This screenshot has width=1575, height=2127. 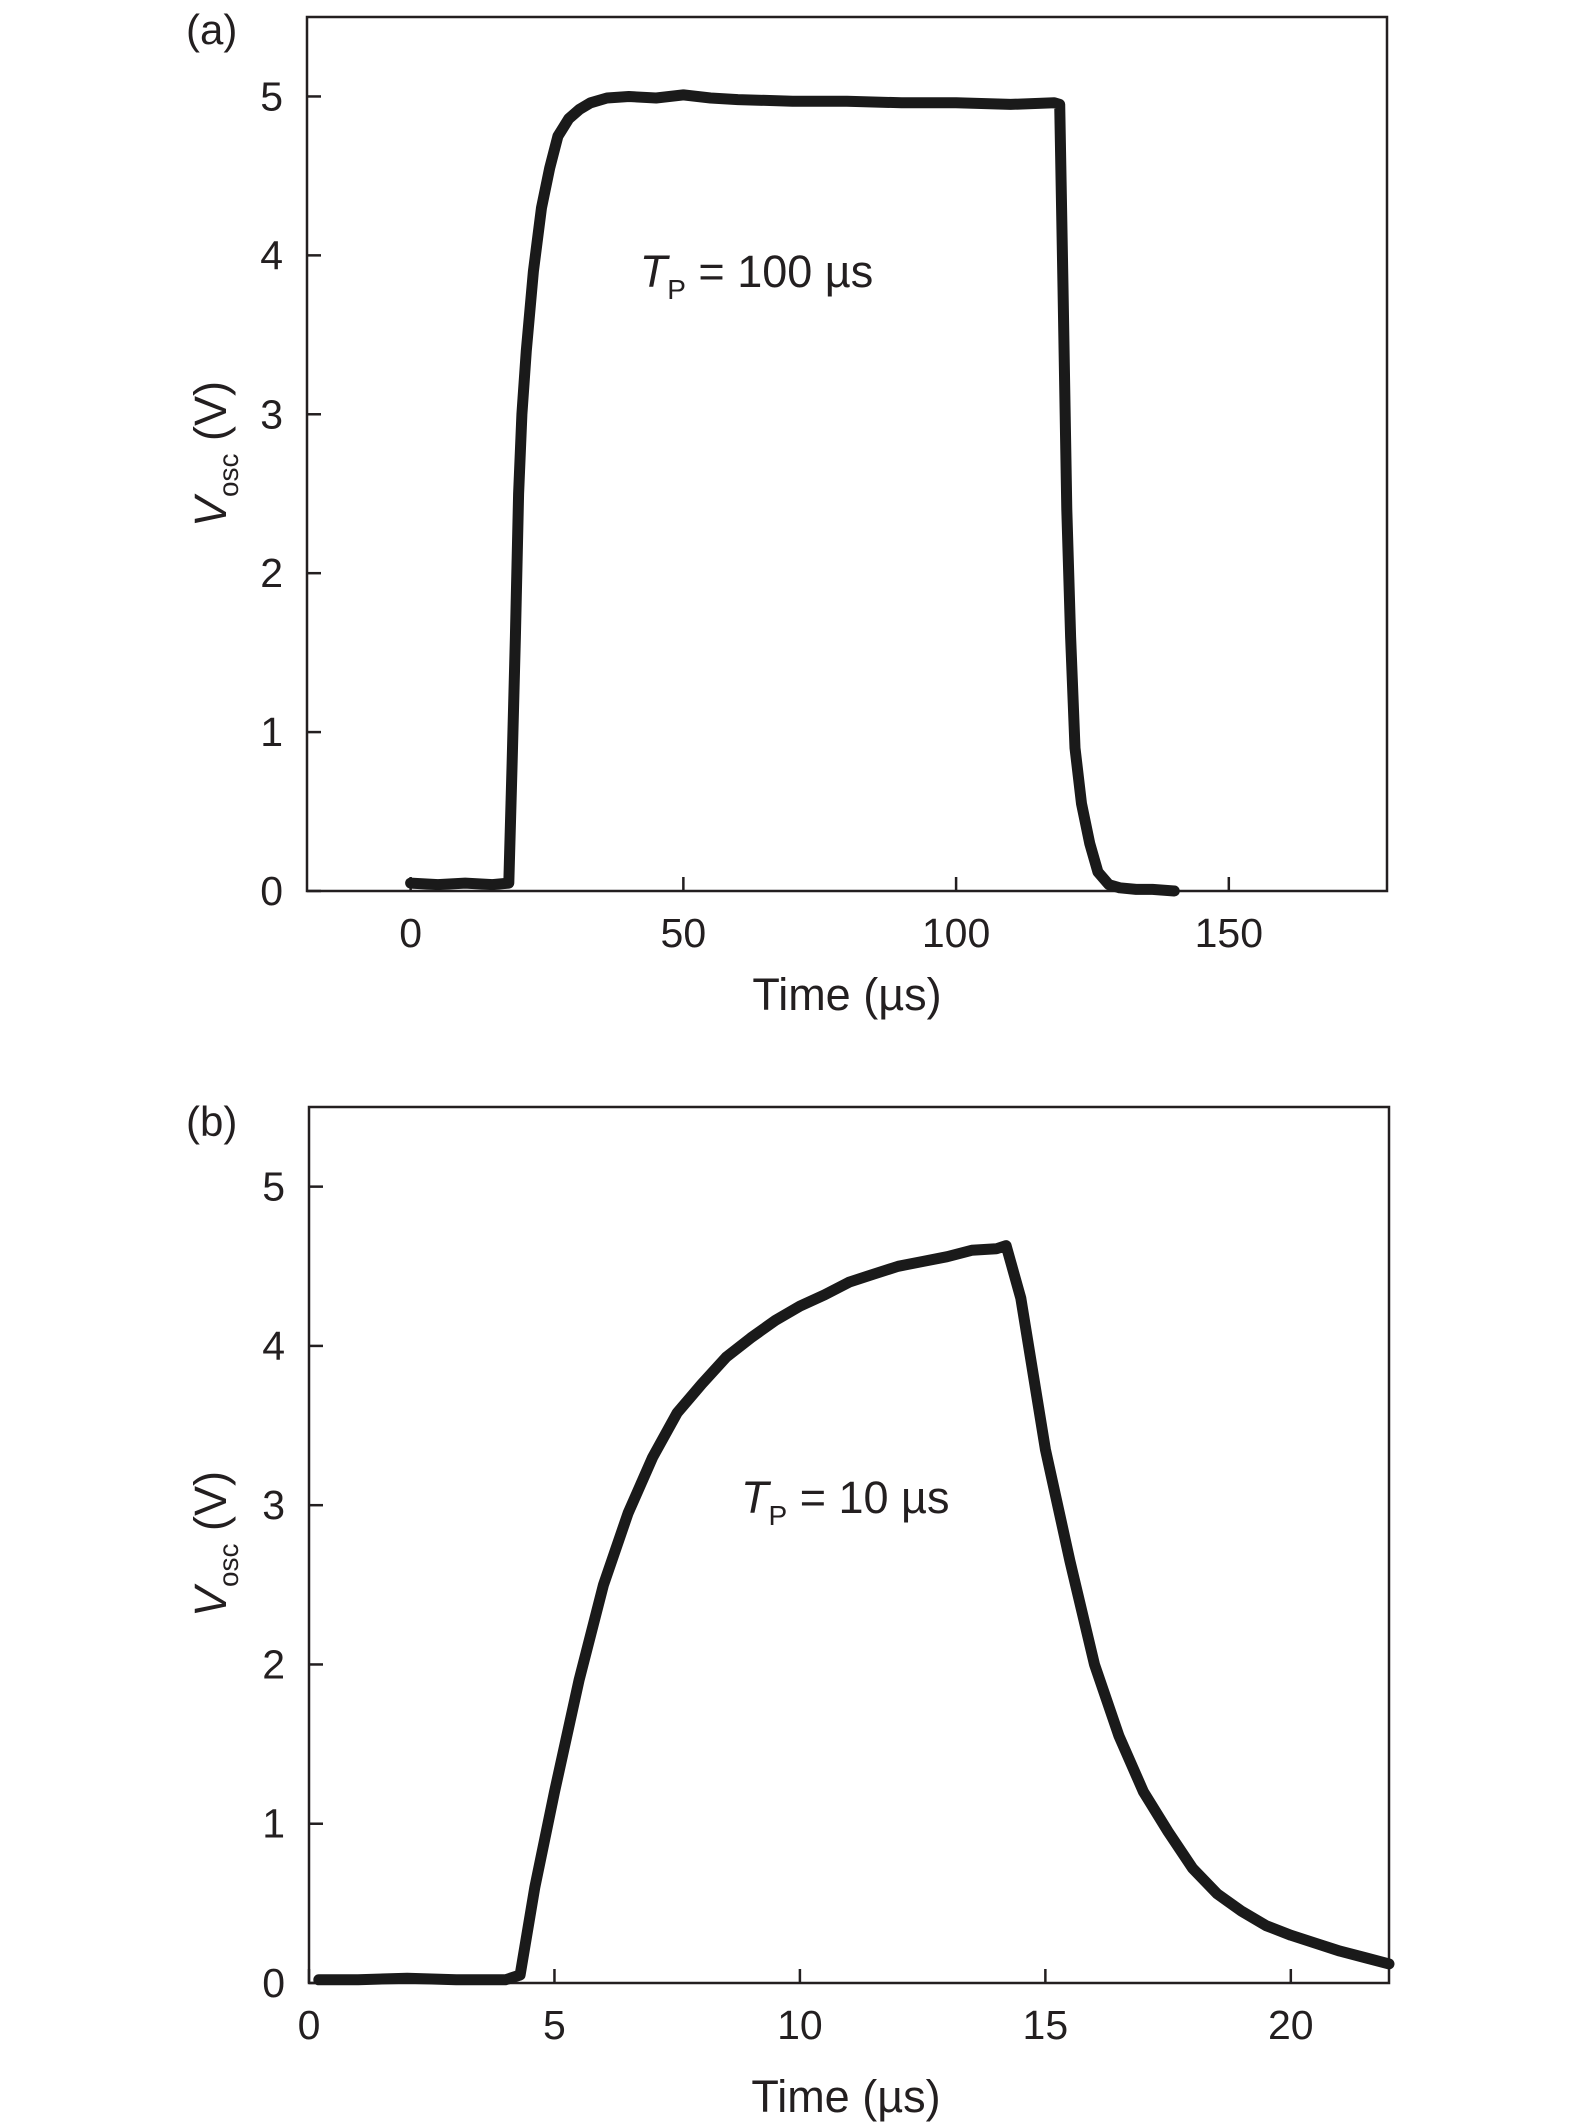 What do you see at coordinates (271, 96) in the screenshot?
I see `panel-a-y-tick-label: 5` at bounding box center [271, 96].